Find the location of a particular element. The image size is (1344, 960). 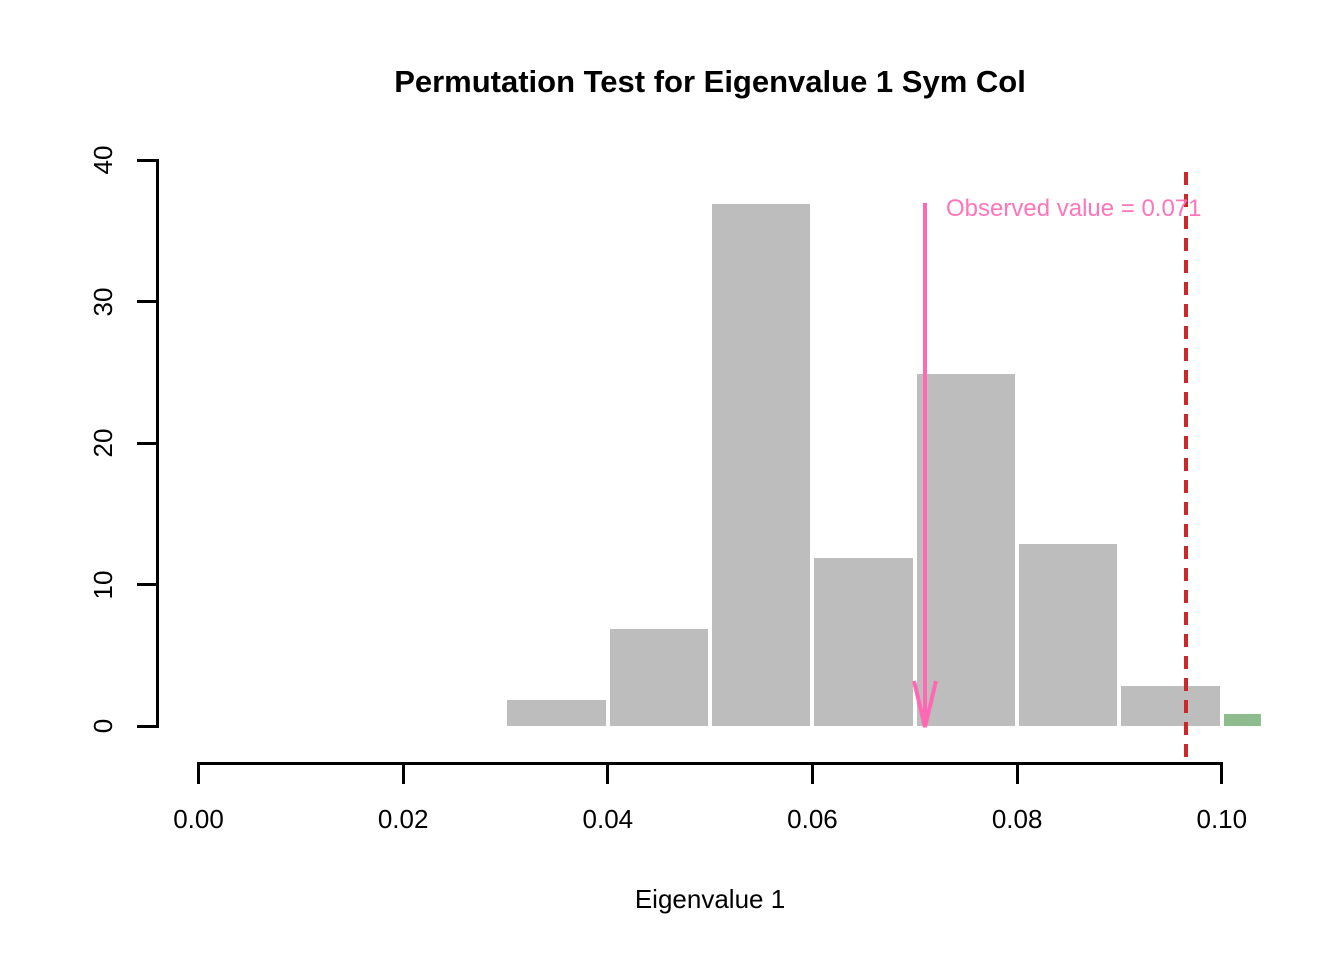

highlight-bar is located at coordinates (1242, 718).